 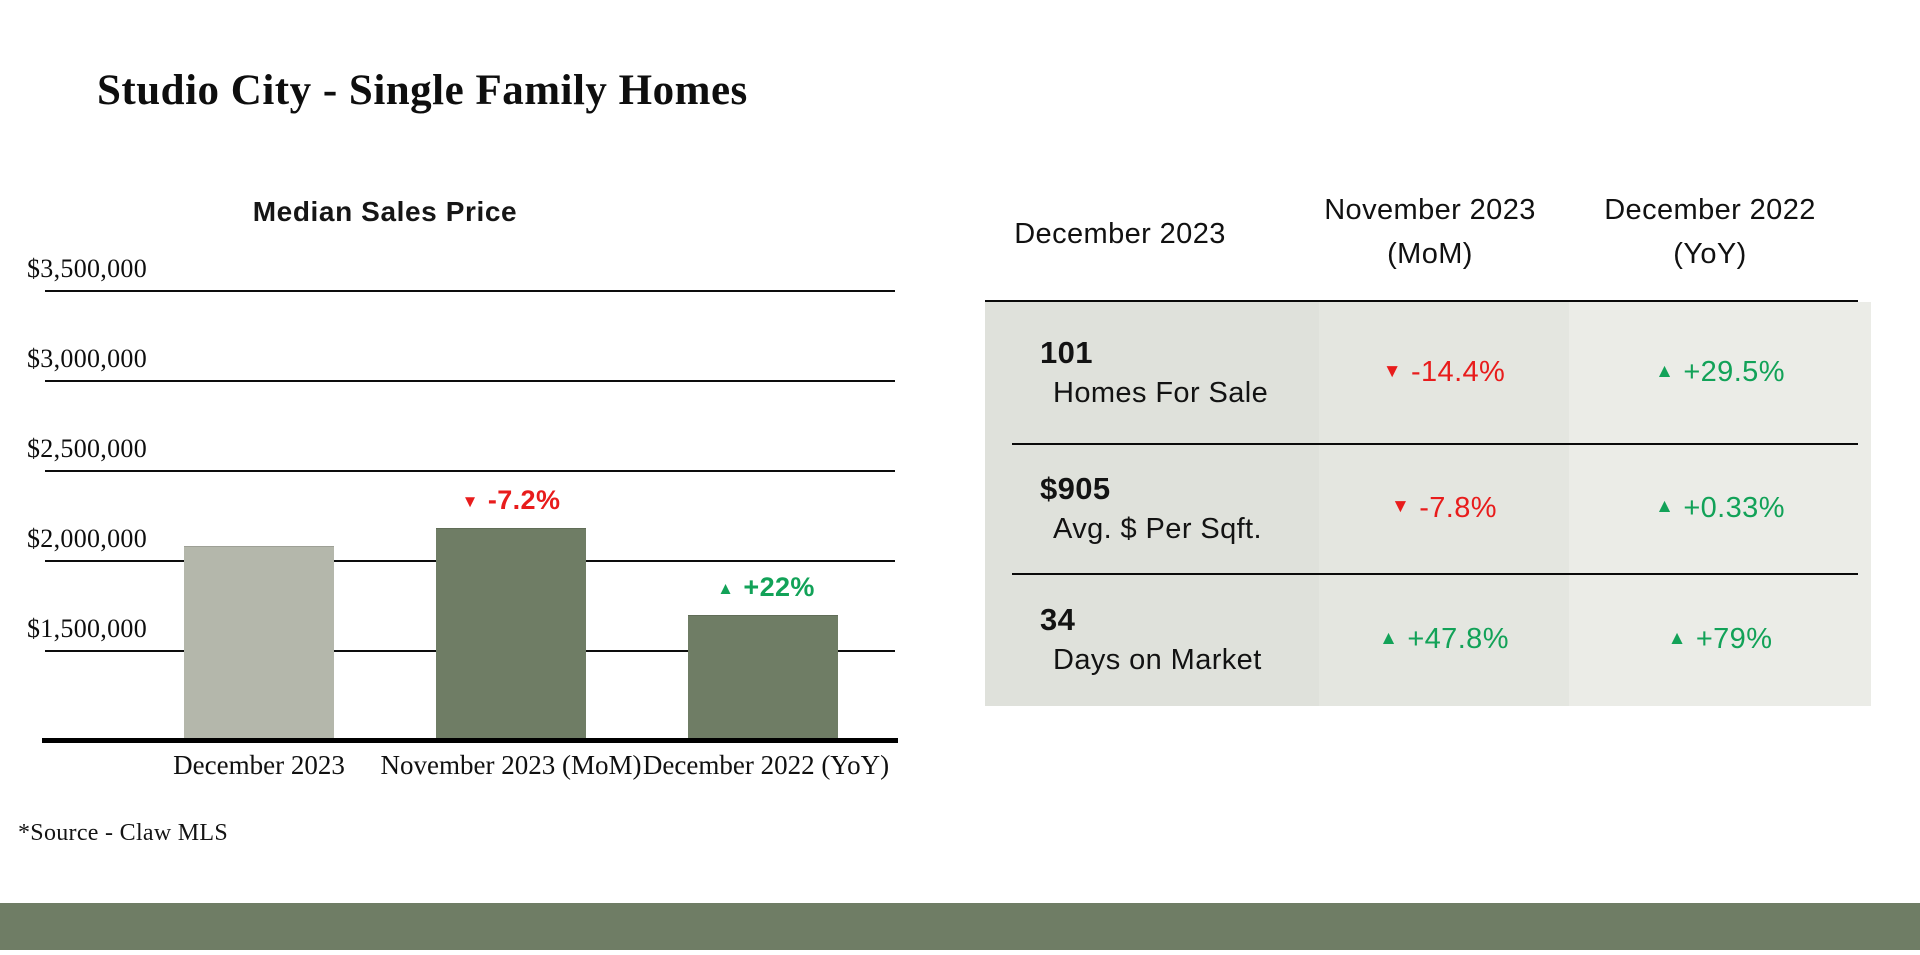 What do you see at coordinates (87, 448) in the screenshot?
I see `y-axis-label: $2,500,000` at bounding box center [87, 448].